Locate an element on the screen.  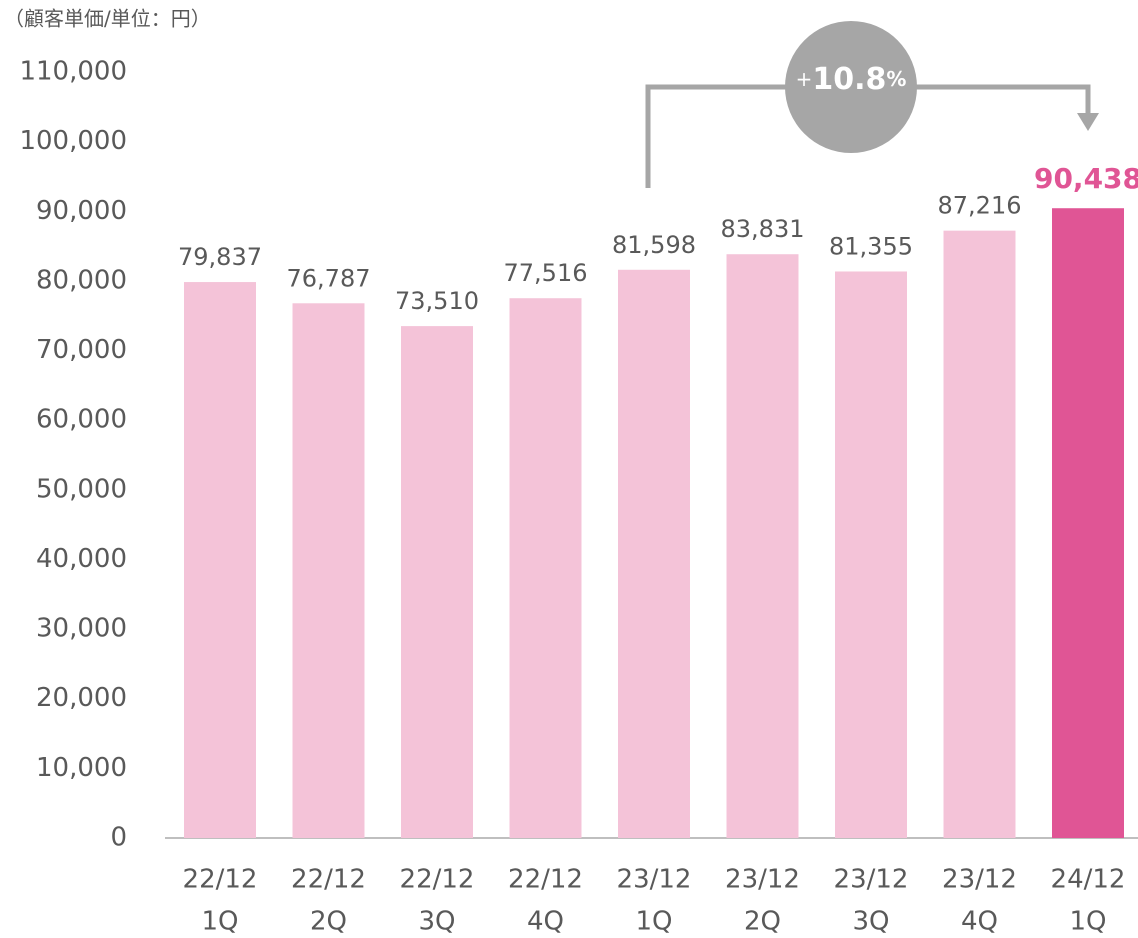
unit-label: （顧客単価/単位：円） is located at coordinates (107, 19).